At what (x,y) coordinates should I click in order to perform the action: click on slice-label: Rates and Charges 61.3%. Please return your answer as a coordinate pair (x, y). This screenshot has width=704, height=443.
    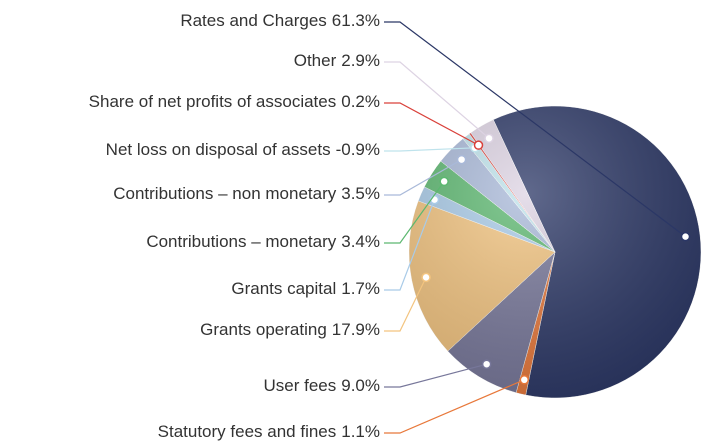
    Looking at the image, I should click on (280, 20).